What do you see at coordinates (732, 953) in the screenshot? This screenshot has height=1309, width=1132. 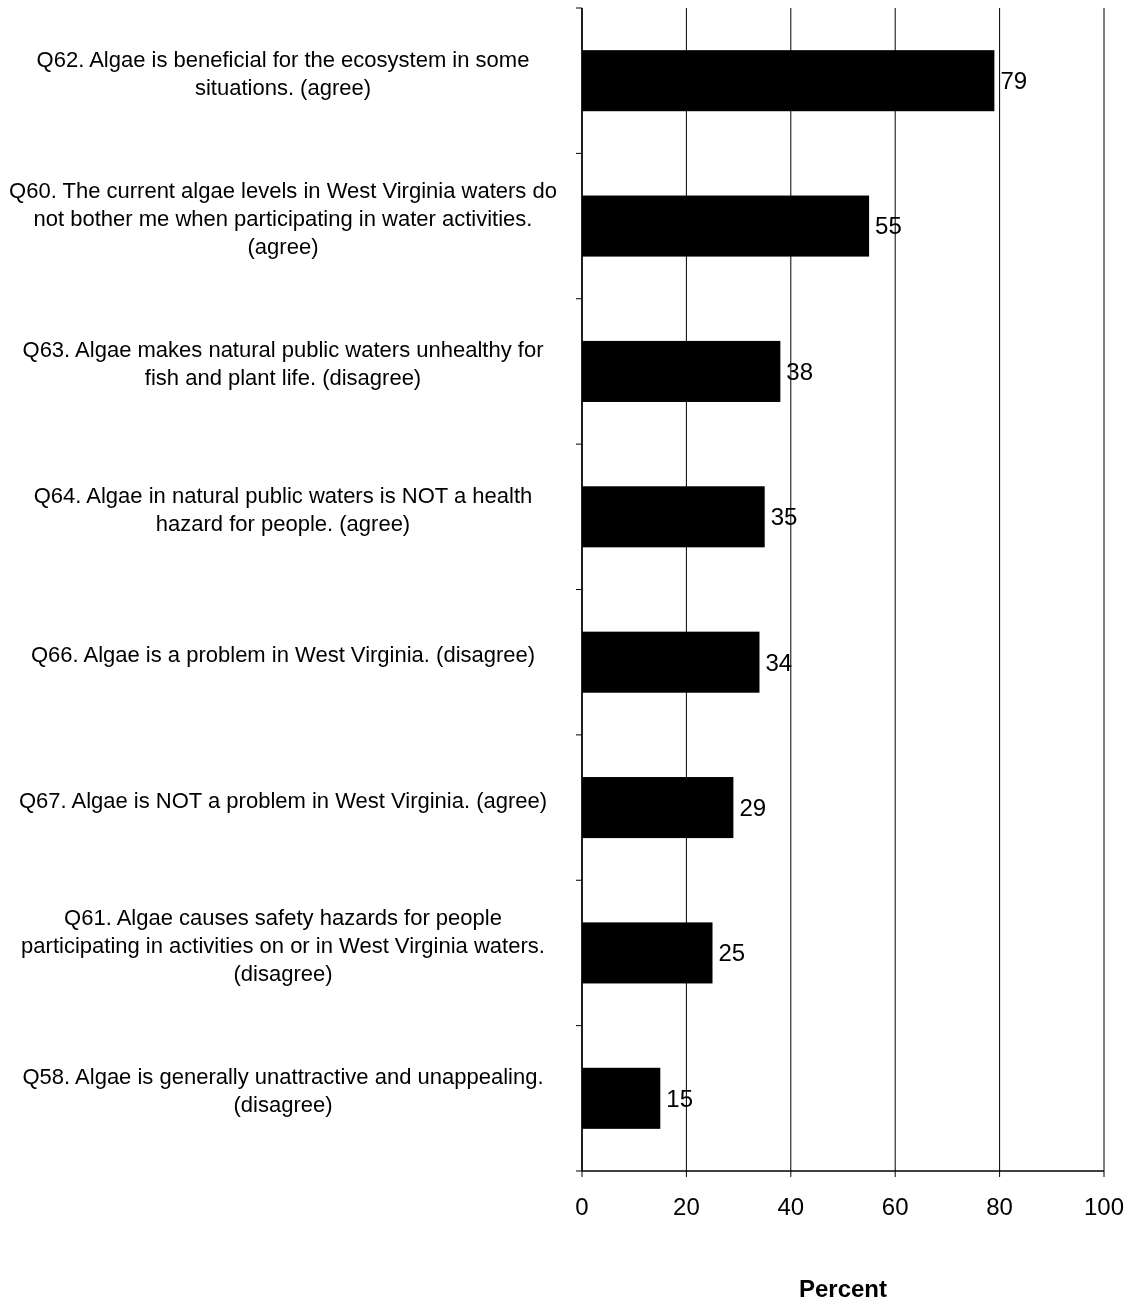 I see `data-label: 25` at bounding box center [732, 953].